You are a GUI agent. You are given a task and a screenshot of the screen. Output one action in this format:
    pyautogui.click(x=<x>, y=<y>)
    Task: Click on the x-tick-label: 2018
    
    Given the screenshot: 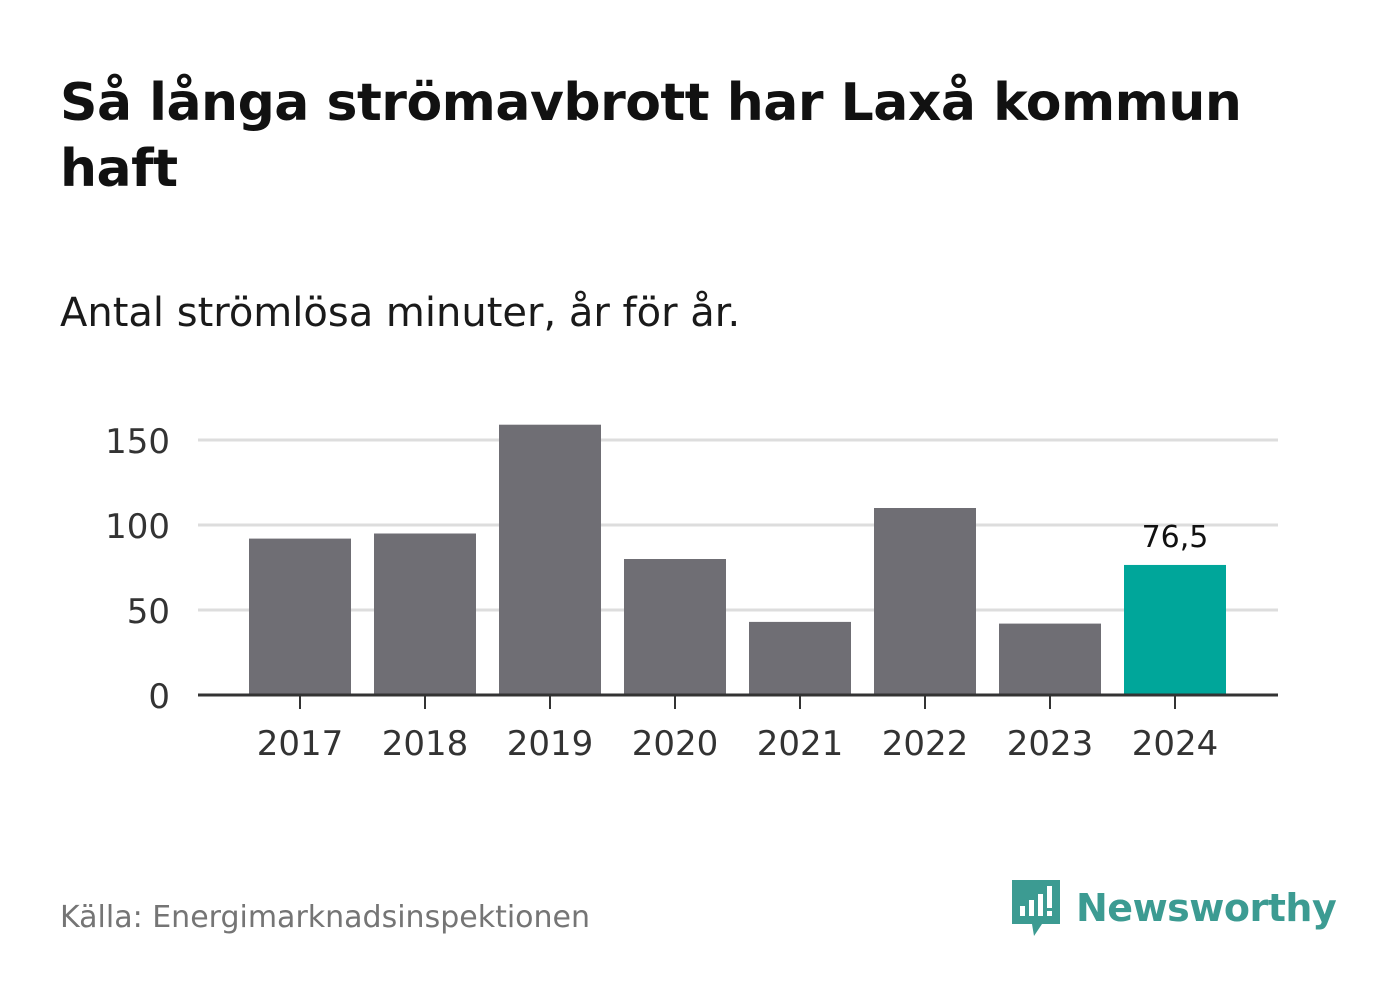 What is the action you would take?
    pyautogui.click(x=425, y=744)
    